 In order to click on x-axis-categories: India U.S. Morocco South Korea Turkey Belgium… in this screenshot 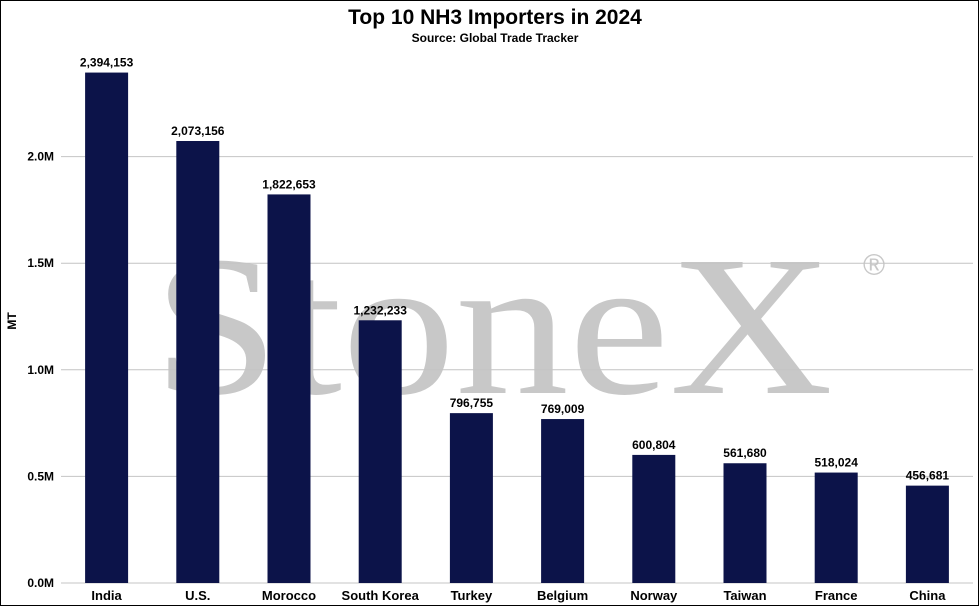, I will do `click(518, 595)`.